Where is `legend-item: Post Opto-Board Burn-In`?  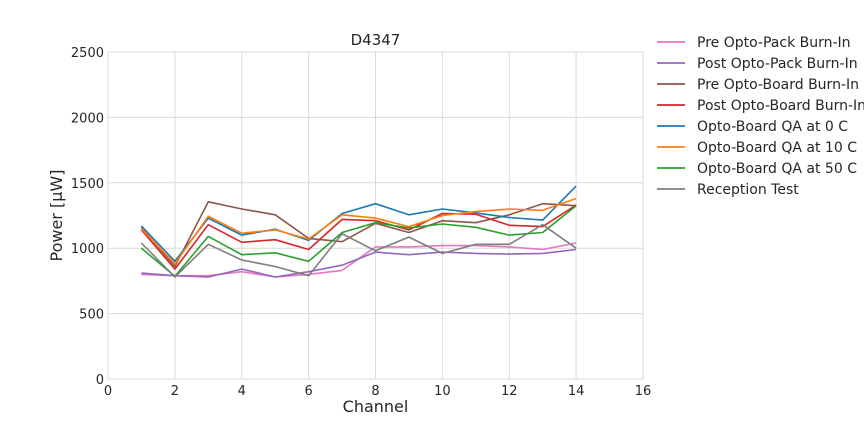
legend-item: Post Opto-Board Burn-In is located at coordinates (760, 106).